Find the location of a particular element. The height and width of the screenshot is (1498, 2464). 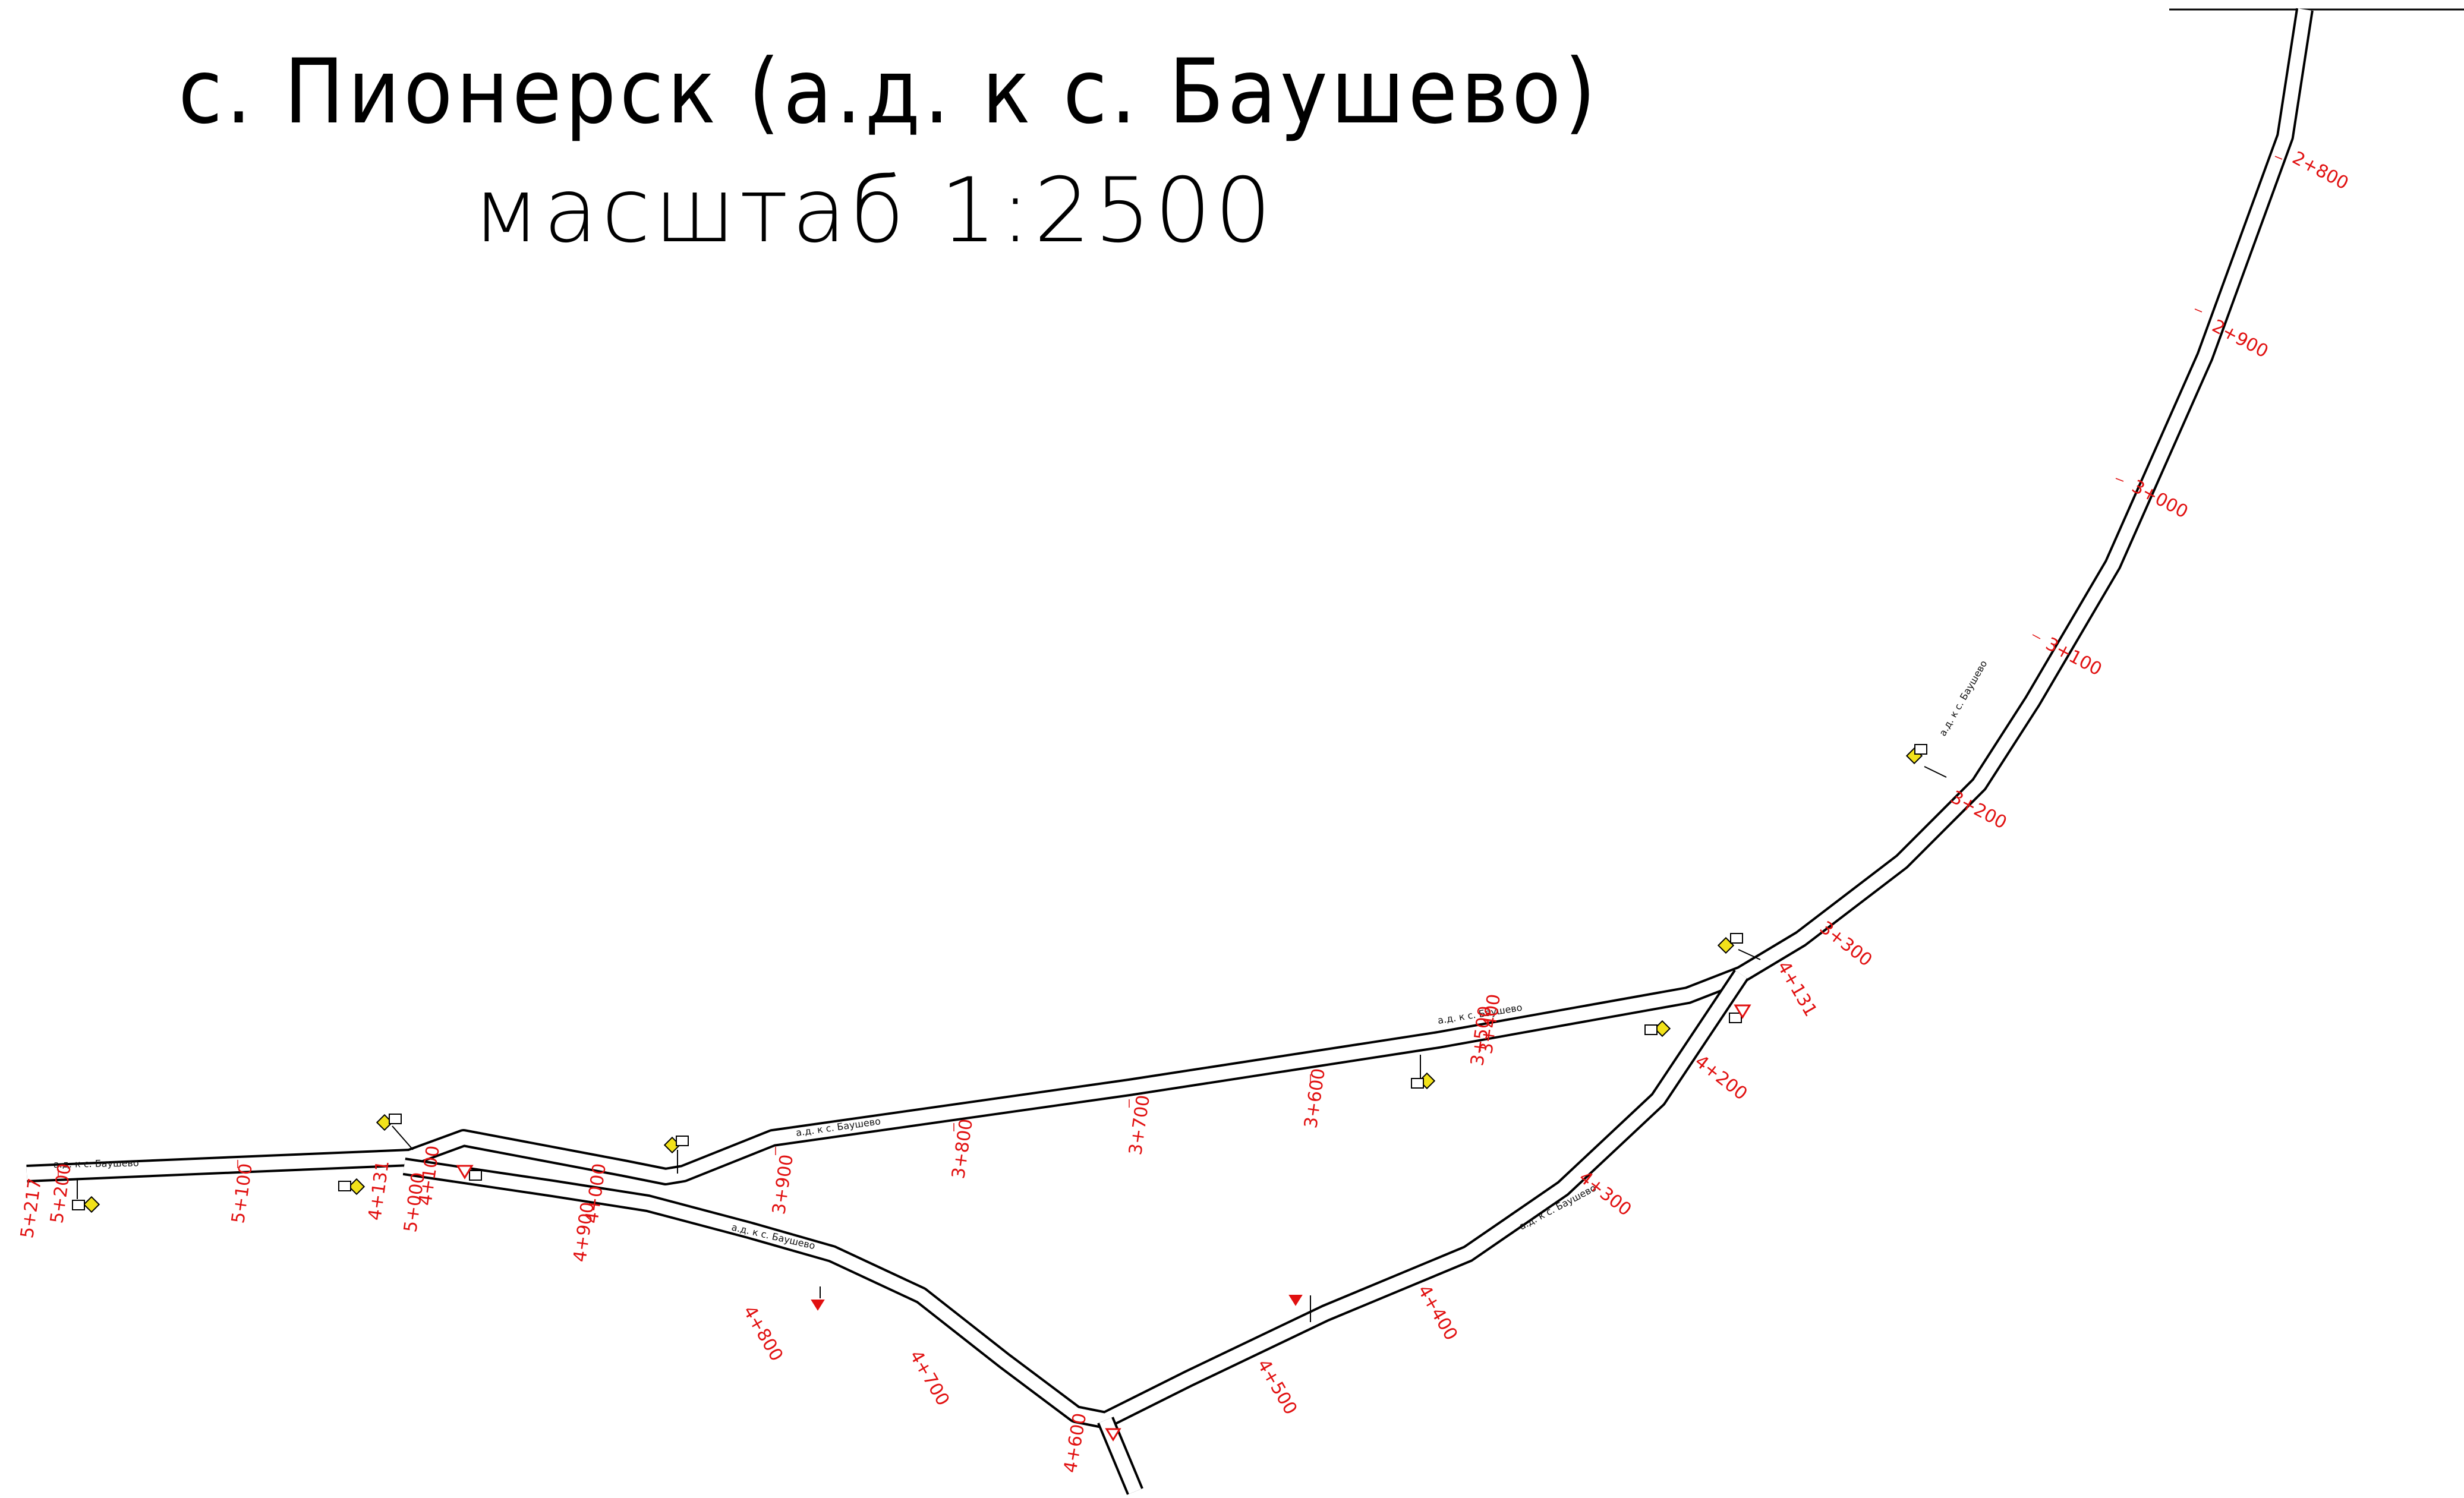

chainage-label: 4+400 is located at coordinates (1437, 1313).